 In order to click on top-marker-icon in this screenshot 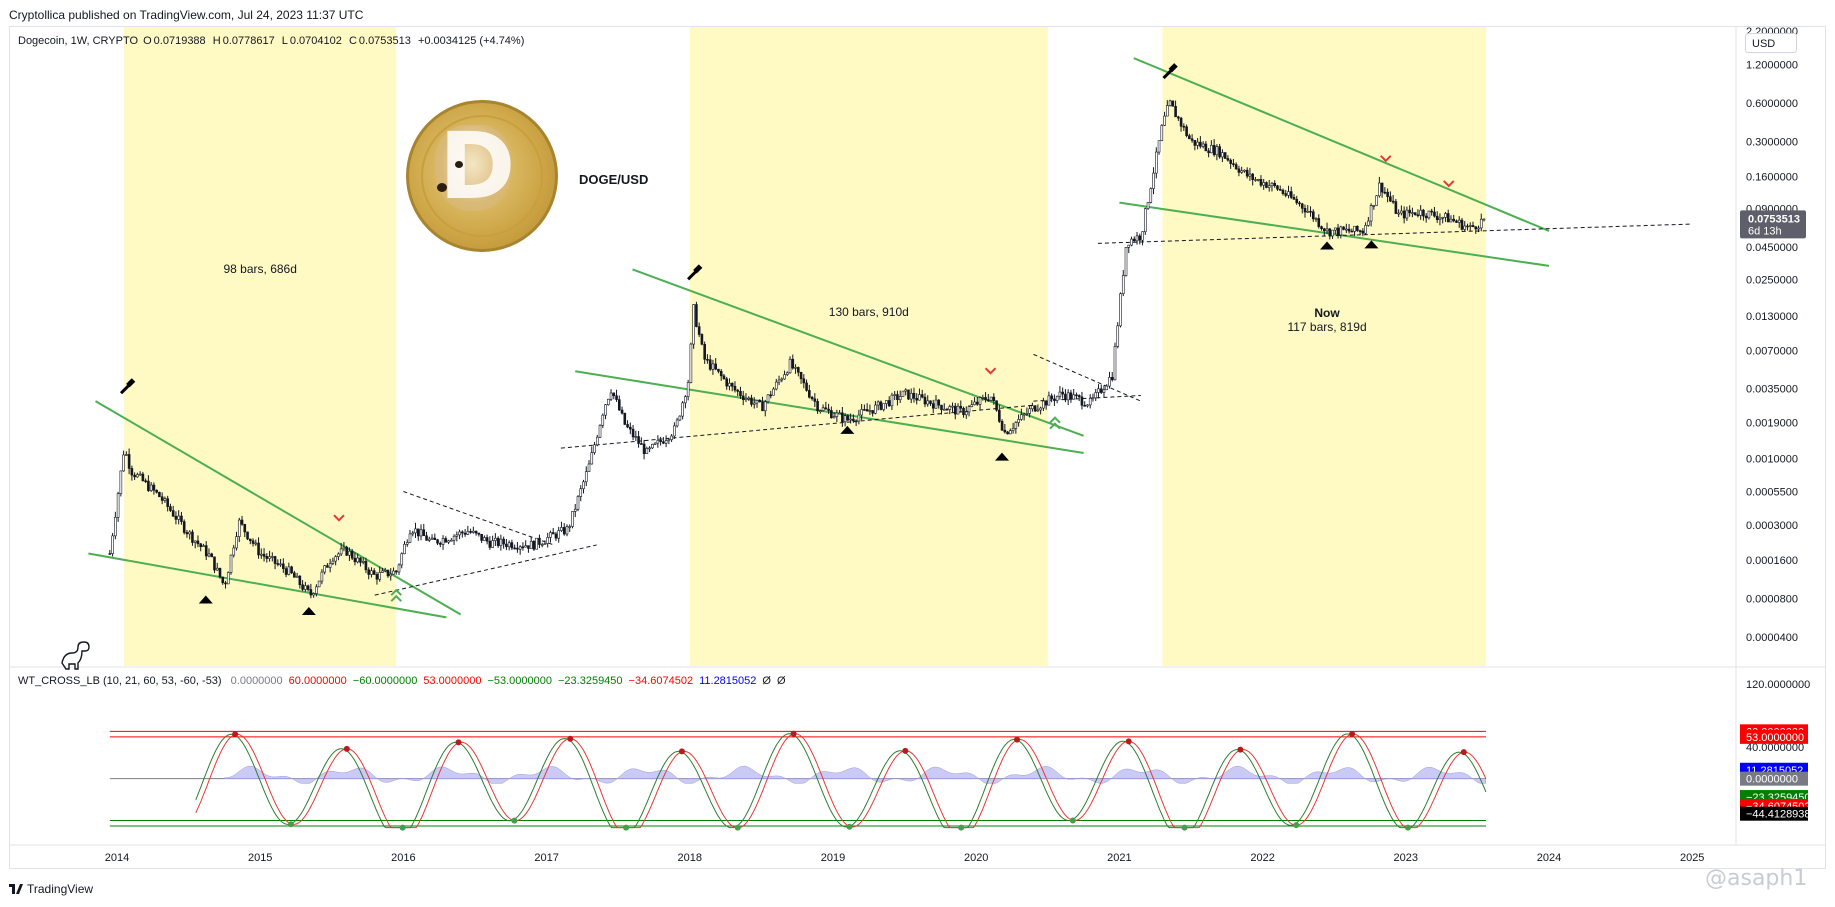, I will do `click(1167, 74)`.